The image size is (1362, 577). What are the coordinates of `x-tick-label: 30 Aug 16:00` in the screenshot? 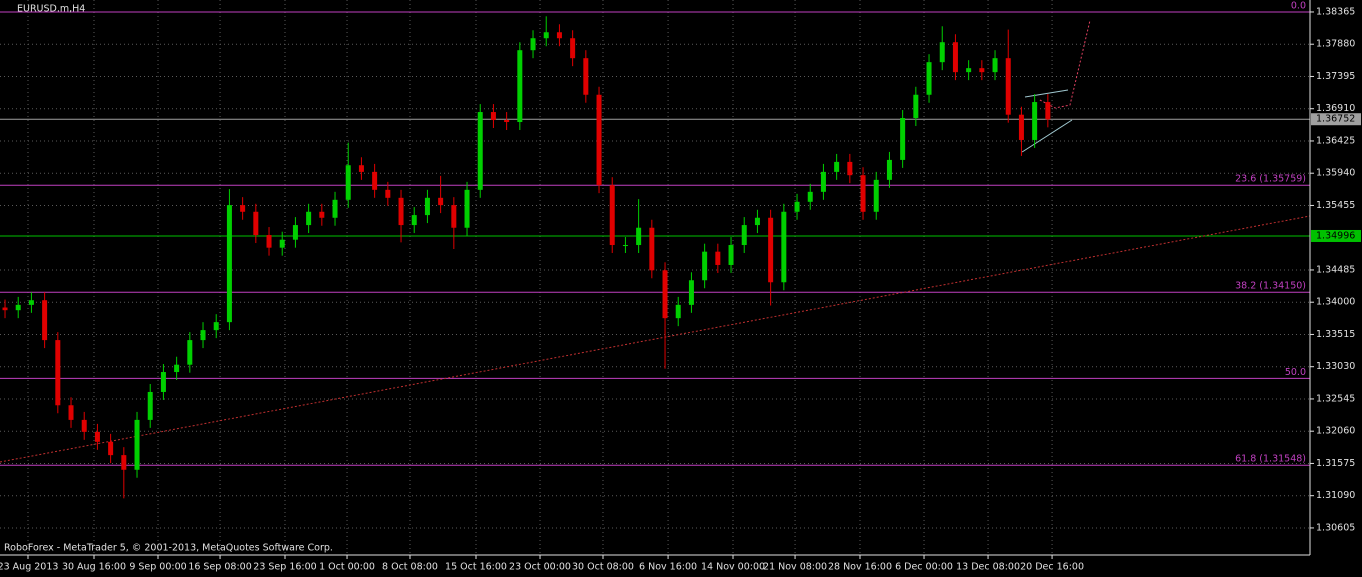 It's located at (94, 567).